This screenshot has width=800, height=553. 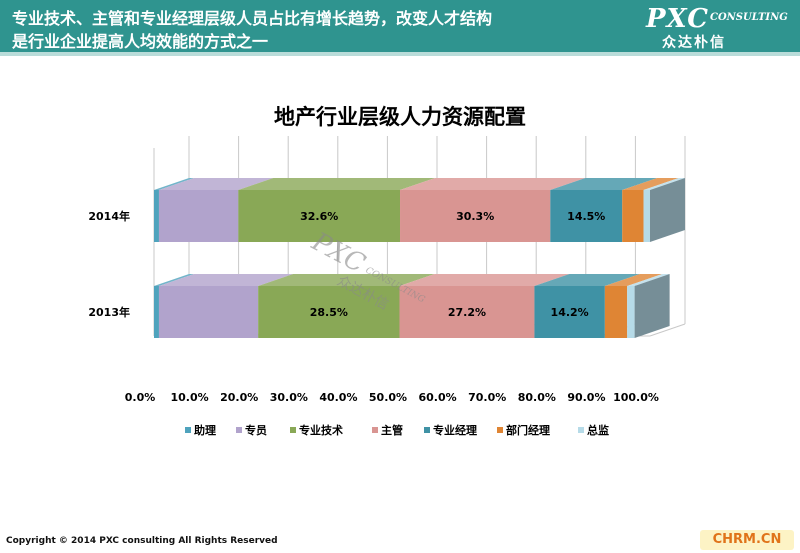 What do you see at coordinates (455, 430) in the screenshot?
I see `legend-label: 专业经理` at bounding box center [455, 430].